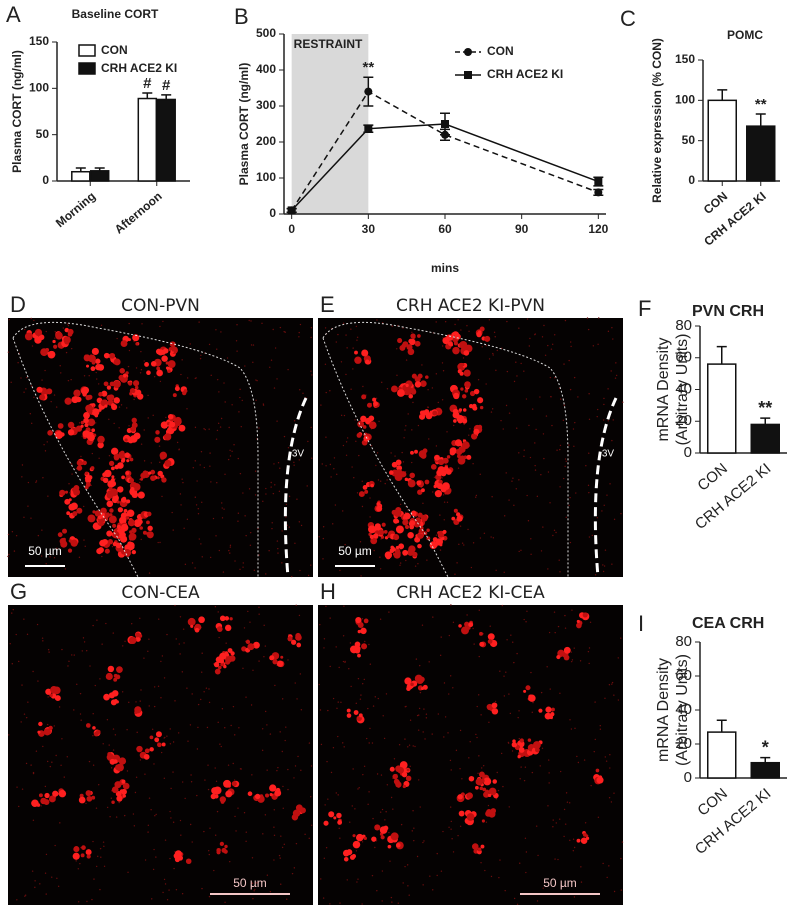 The image size is (800, 923). What do you see at coordinates (663, 710) in the screenshot?
I see `y-axis-label: mRNA Density` at bounding box center [663, 710].